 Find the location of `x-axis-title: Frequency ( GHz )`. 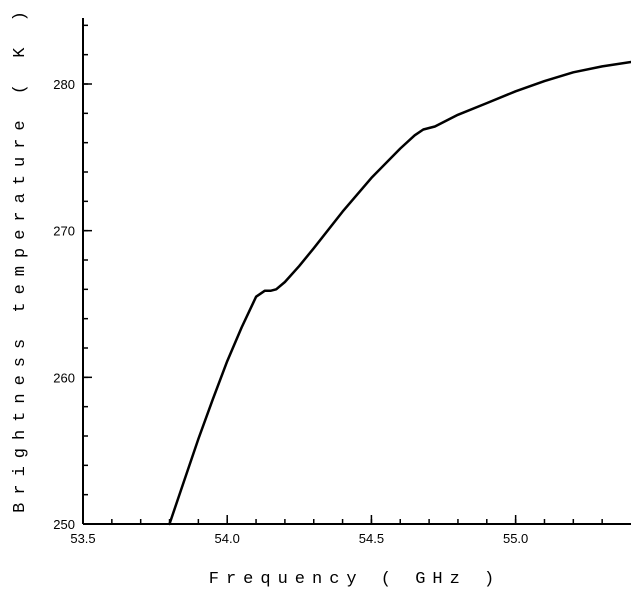

x-axis-title: Frequency ( GHz ) is located at coordinates (355, 579).